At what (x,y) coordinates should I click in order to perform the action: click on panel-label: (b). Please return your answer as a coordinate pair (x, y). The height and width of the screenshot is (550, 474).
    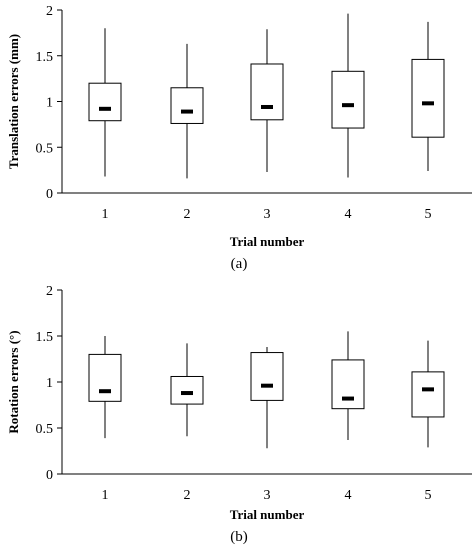
    Looking at the image, I should click on (239, 537).